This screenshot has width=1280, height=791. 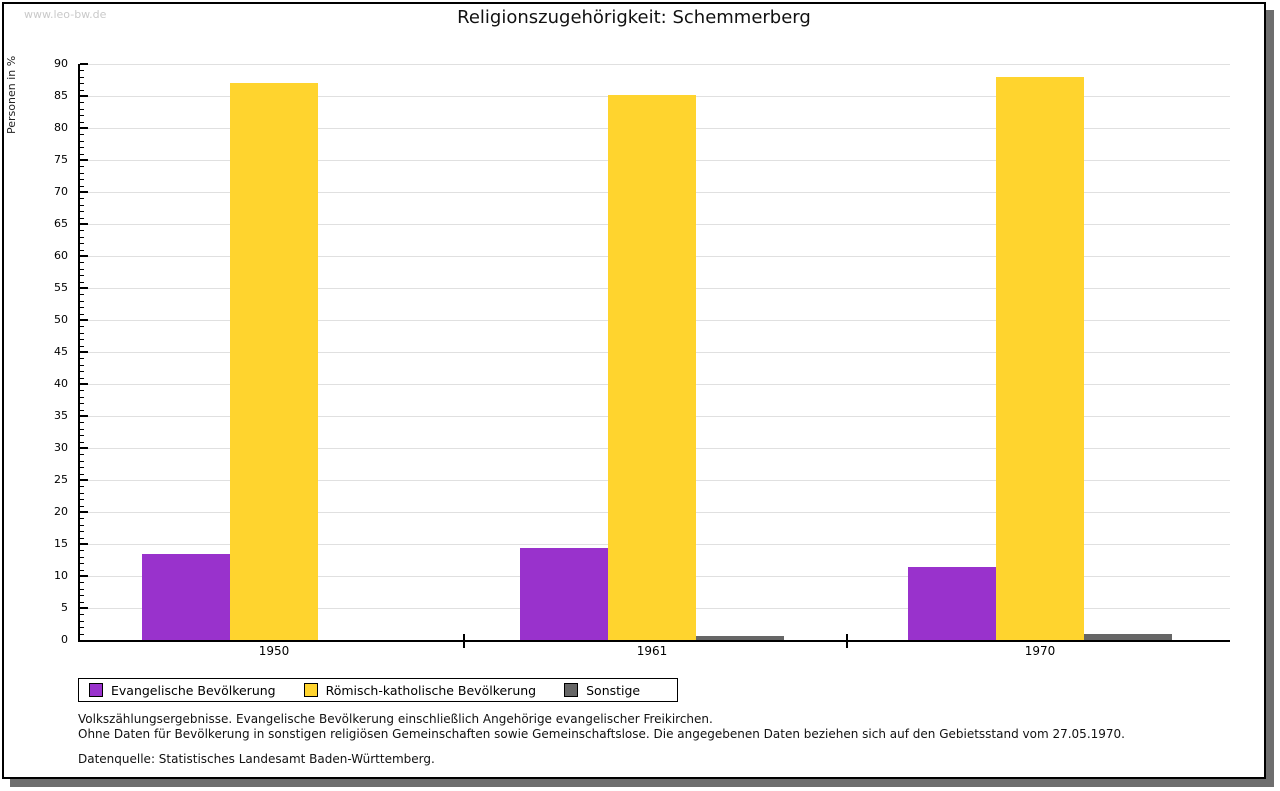 What do you see at coordinates (613, 690) in the screenshot?
I see `legend-label: Sonstige` at bounding box center [613, 690].